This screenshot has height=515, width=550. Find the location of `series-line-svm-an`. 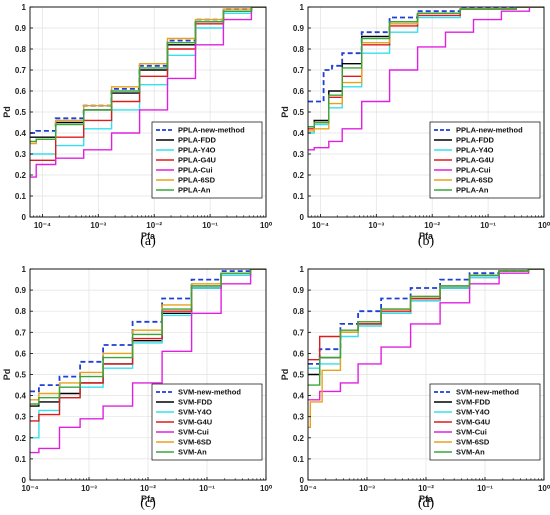

series-line-svm-an is located at coordinates (426, 327).